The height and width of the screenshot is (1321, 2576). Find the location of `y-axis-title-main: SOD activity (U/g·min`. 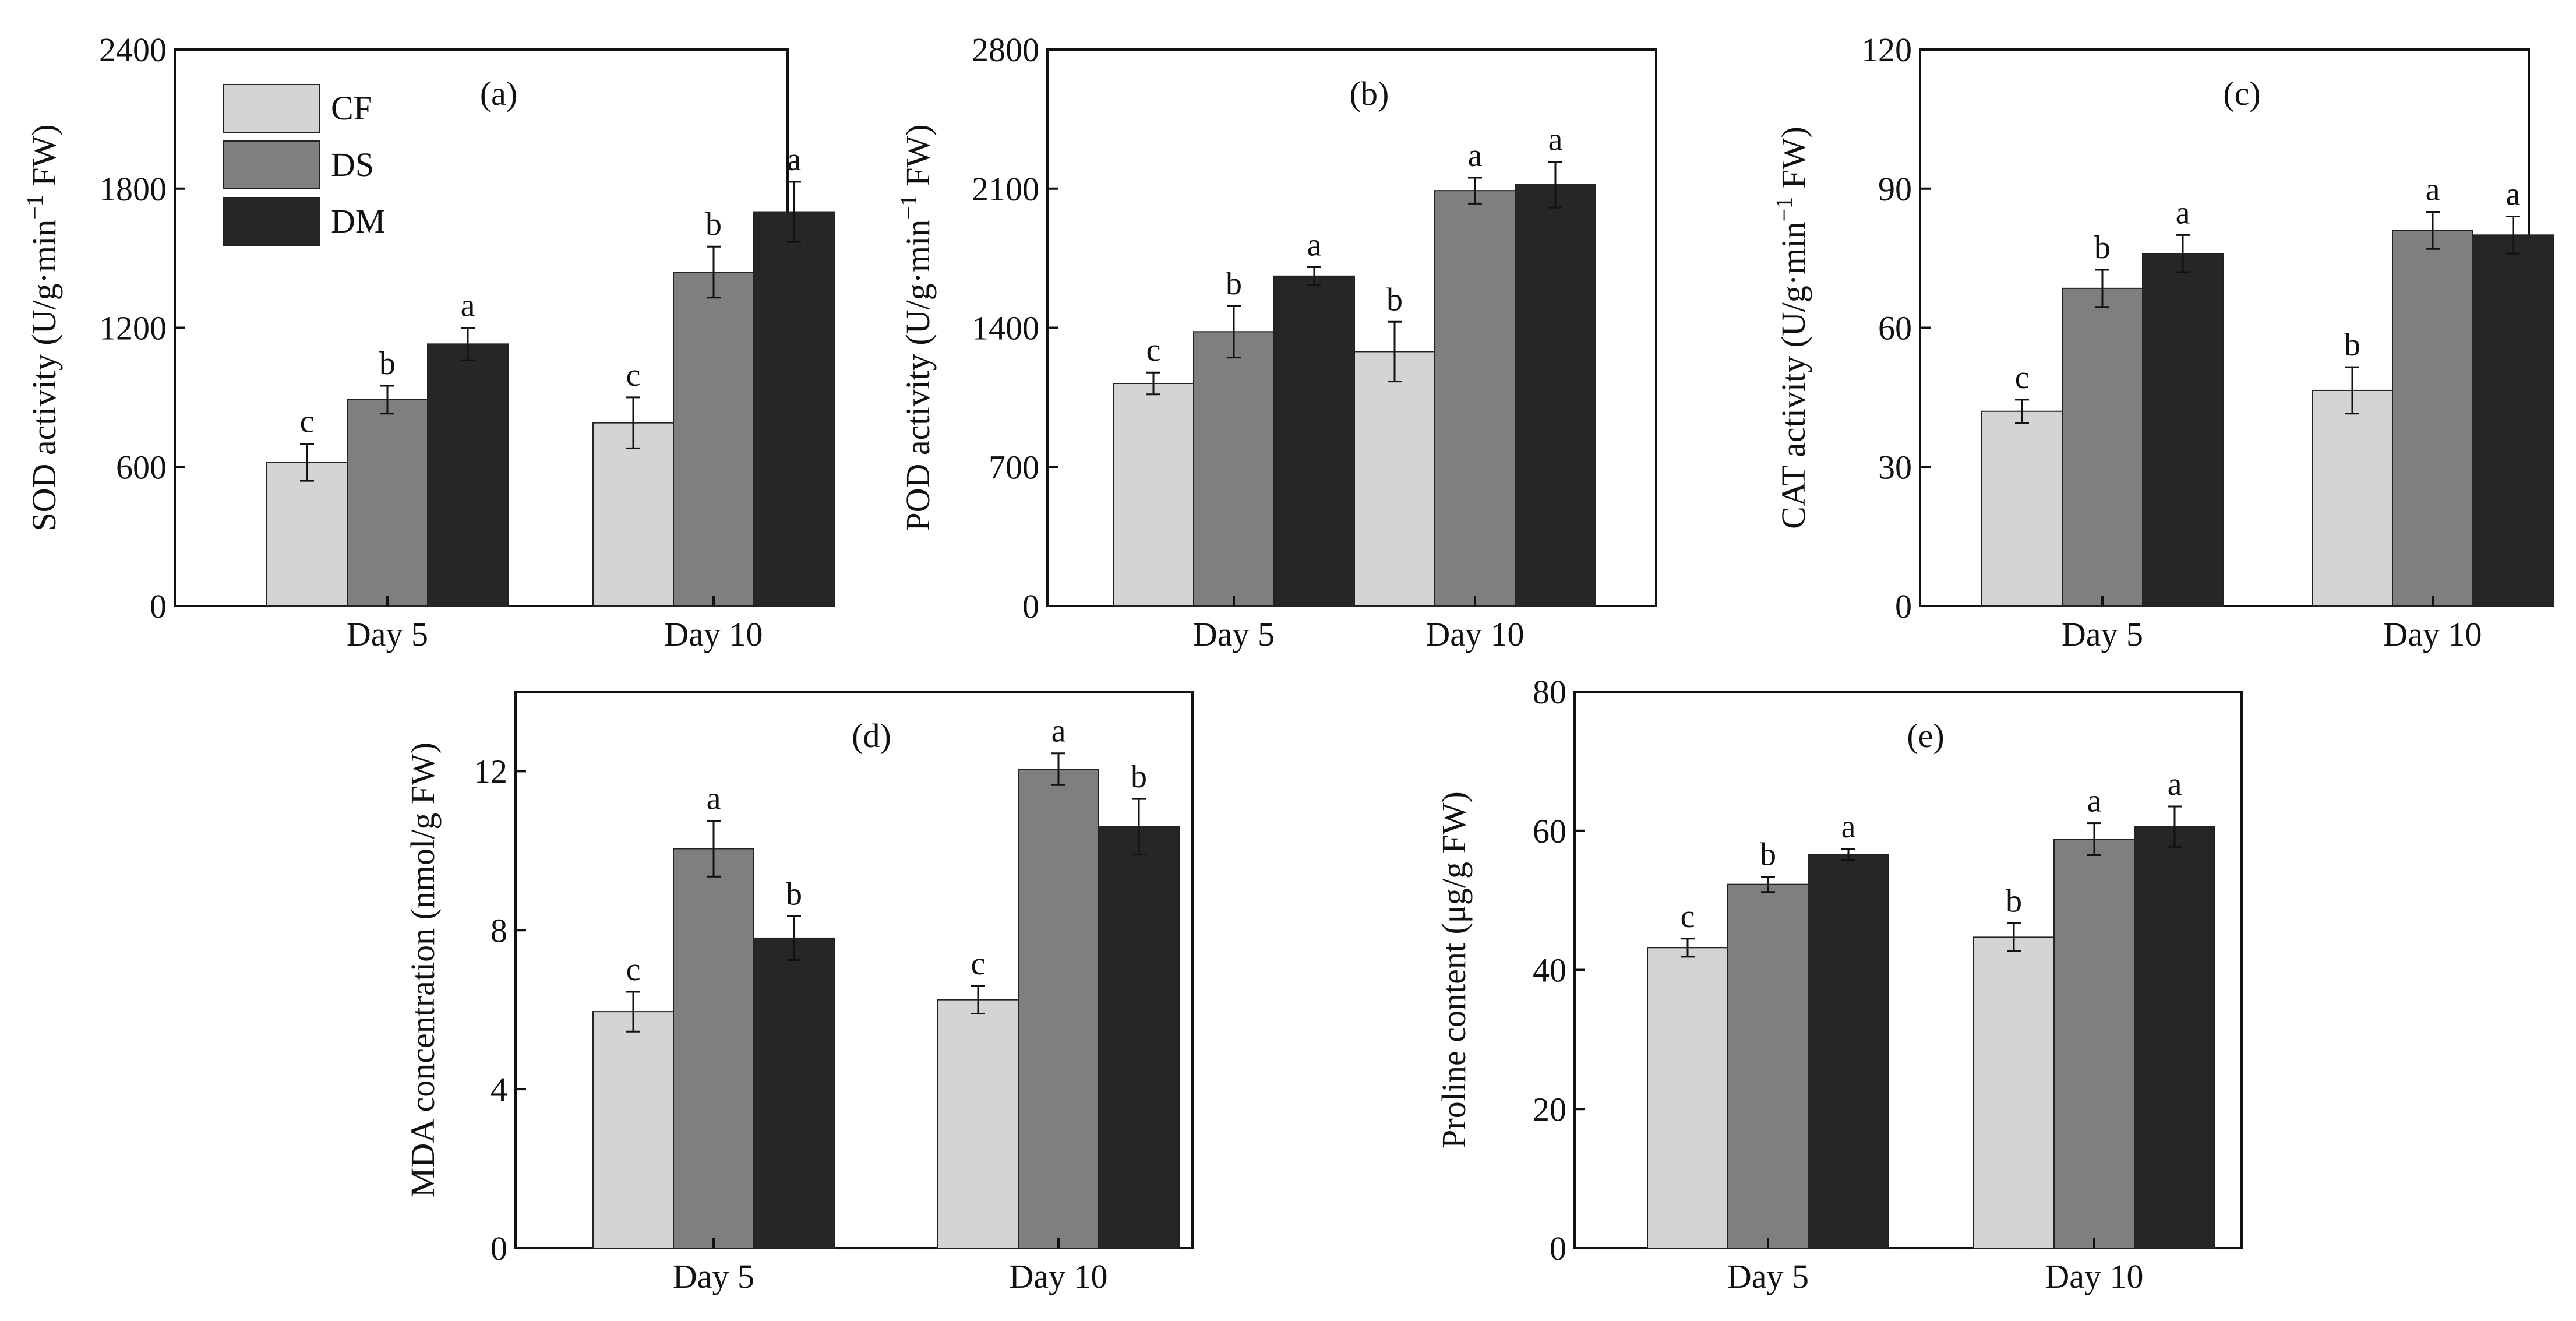

y-axis-title-main: SOD activity (U/g·min is located at coordinates (44, 376).